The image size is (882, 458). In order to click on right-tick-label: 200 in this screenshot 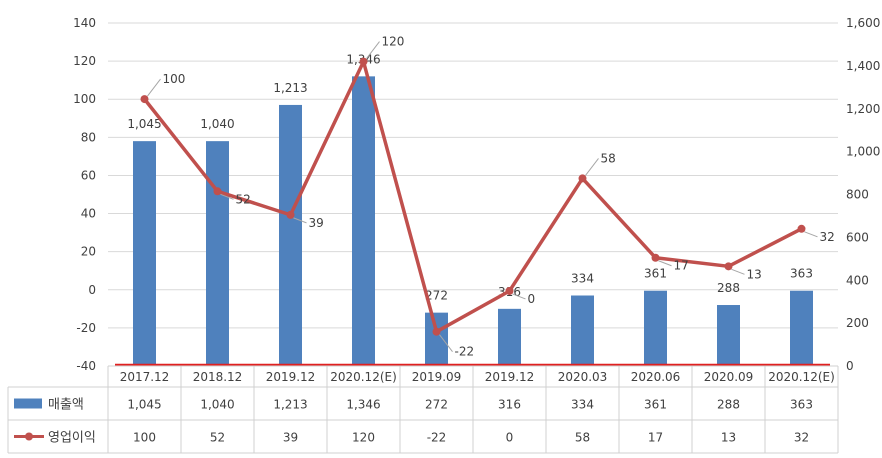, I will do `click(857, 323)`.